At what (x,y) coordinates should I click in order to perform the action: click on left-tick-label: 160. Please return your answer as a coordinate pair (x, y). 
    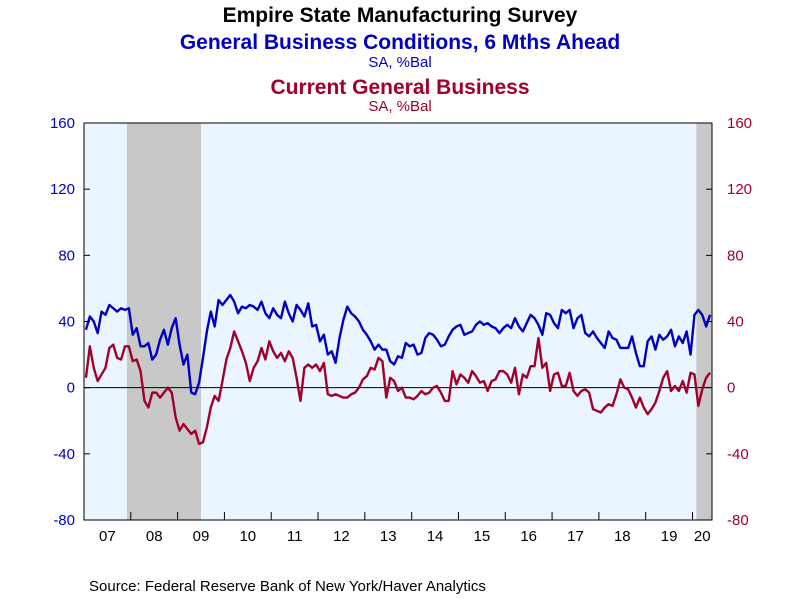
    Looking at the image, I should click on (62, 123).